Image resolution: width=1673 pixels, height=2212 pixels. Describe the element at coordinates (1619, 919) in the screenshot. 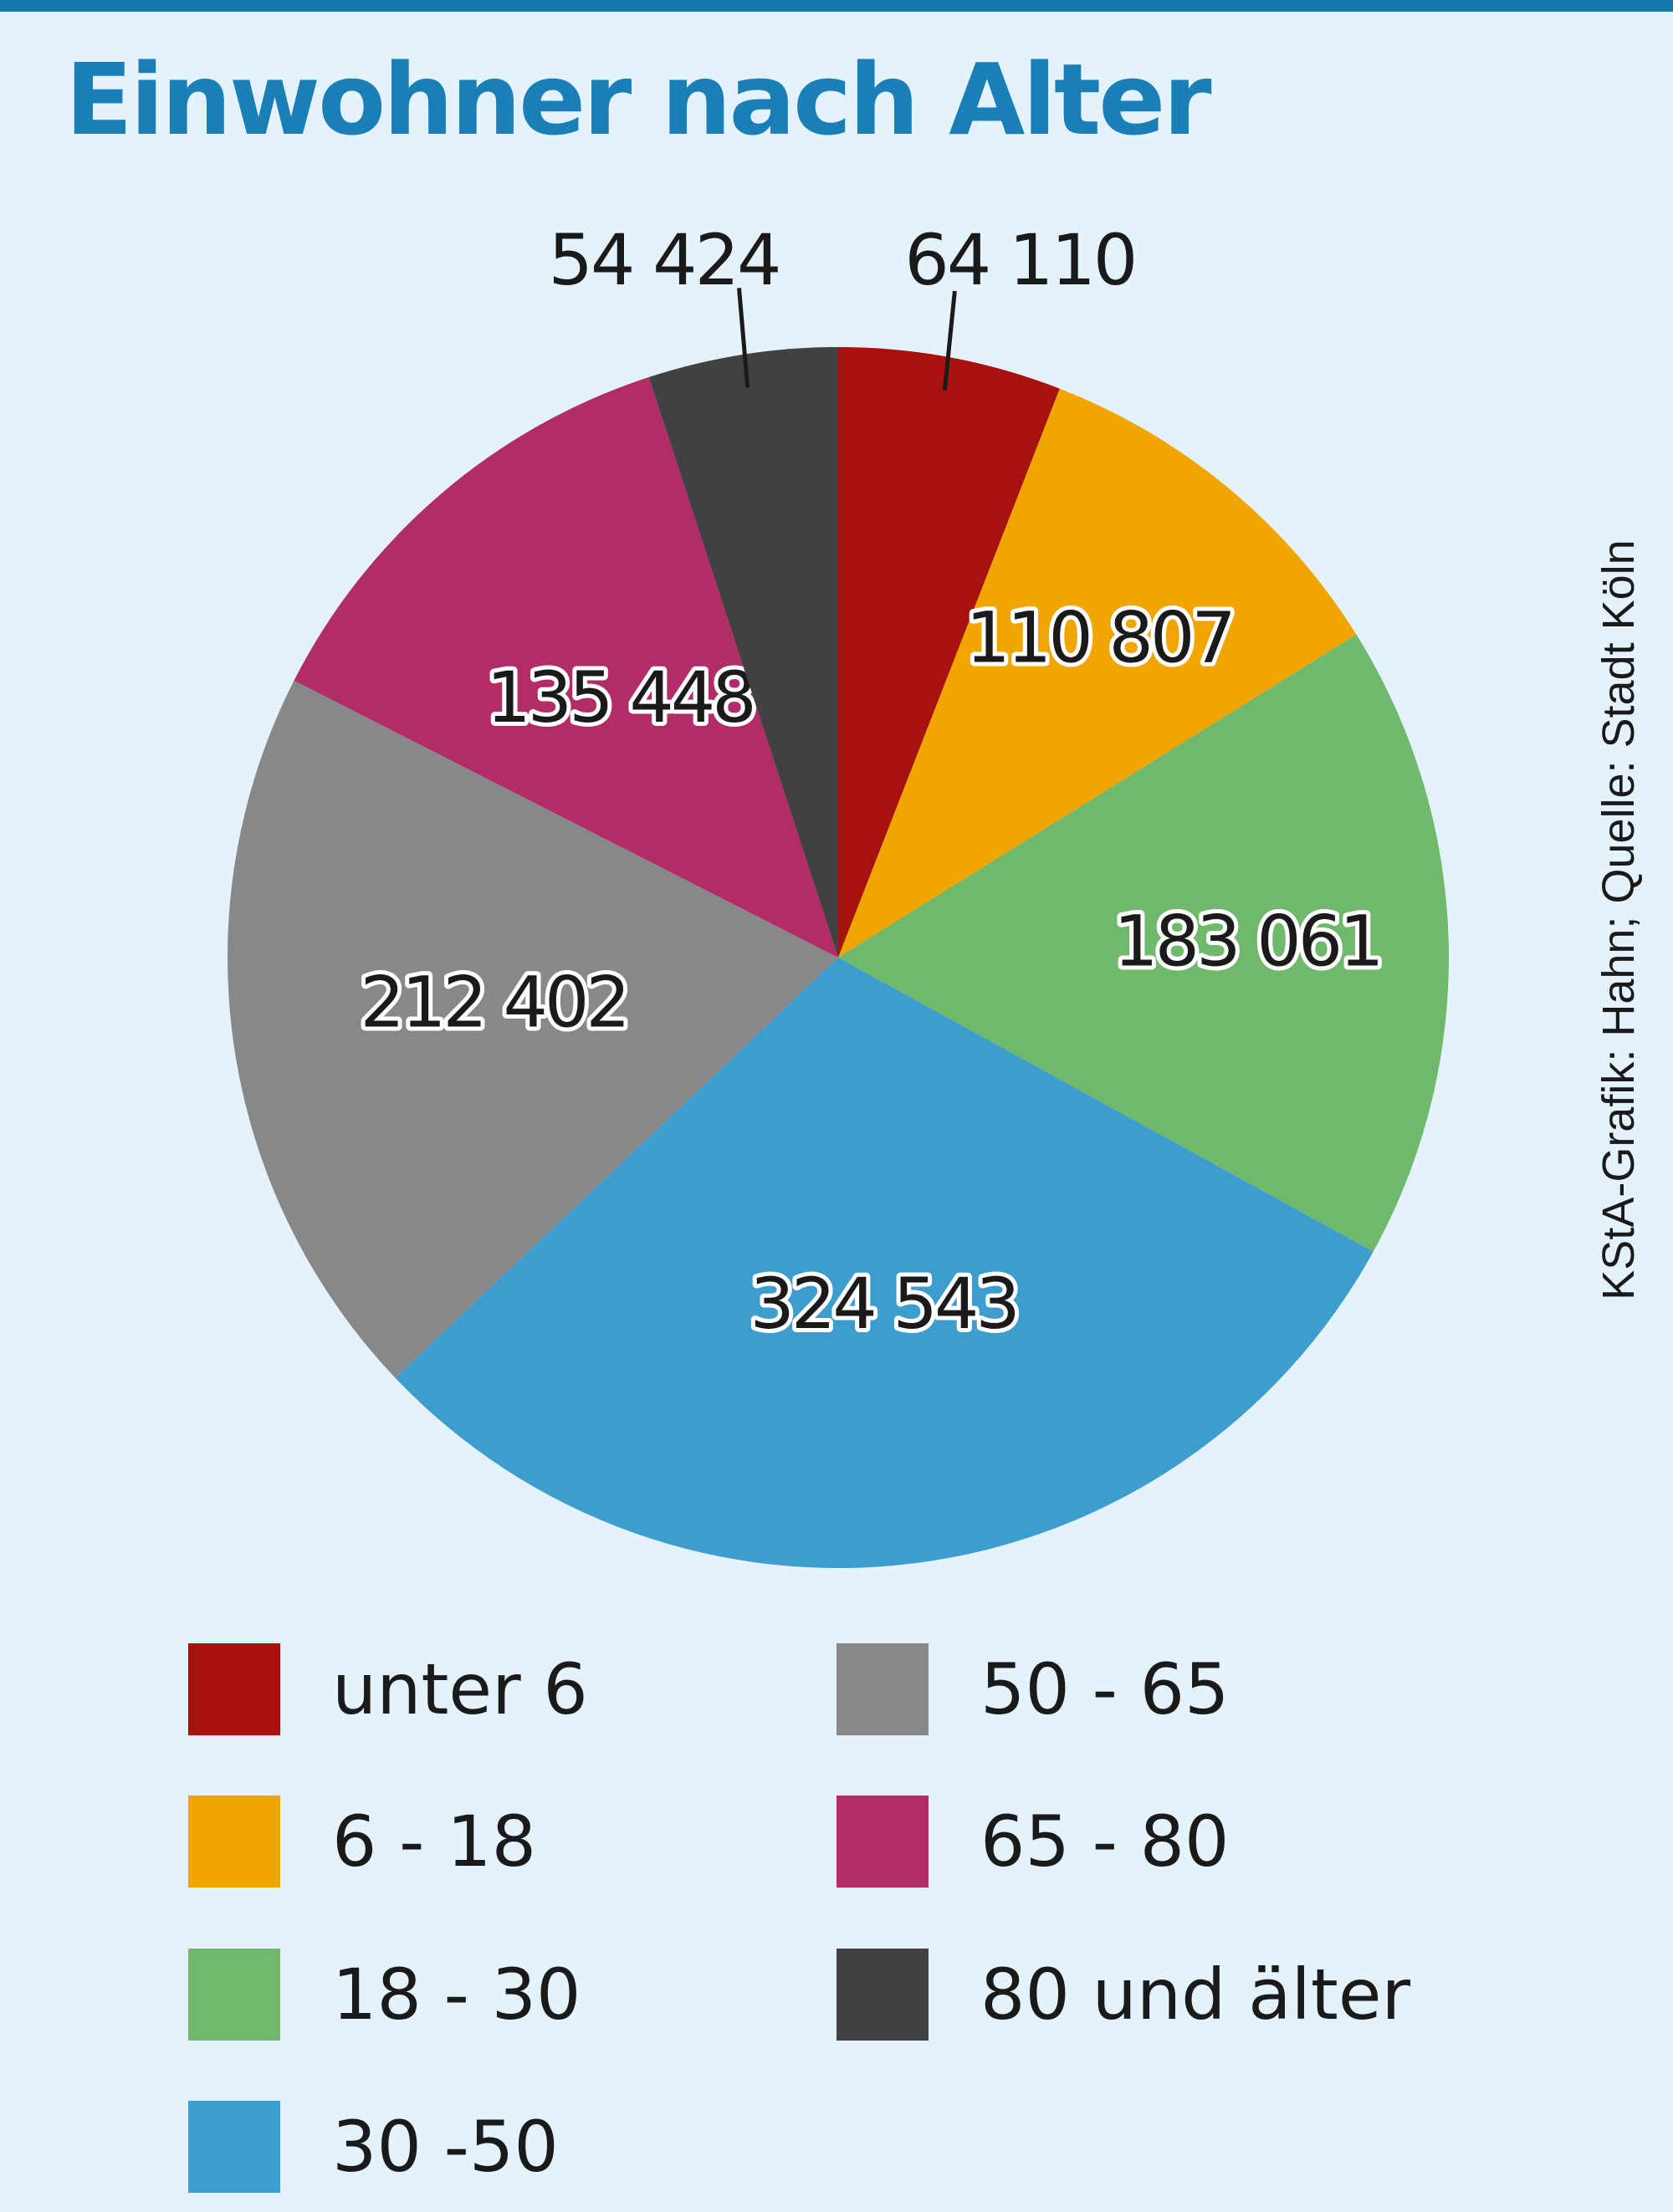

I see `source-credit: KStA-Grafik: Hahn; Quelle: Stadt Köln` at that location.